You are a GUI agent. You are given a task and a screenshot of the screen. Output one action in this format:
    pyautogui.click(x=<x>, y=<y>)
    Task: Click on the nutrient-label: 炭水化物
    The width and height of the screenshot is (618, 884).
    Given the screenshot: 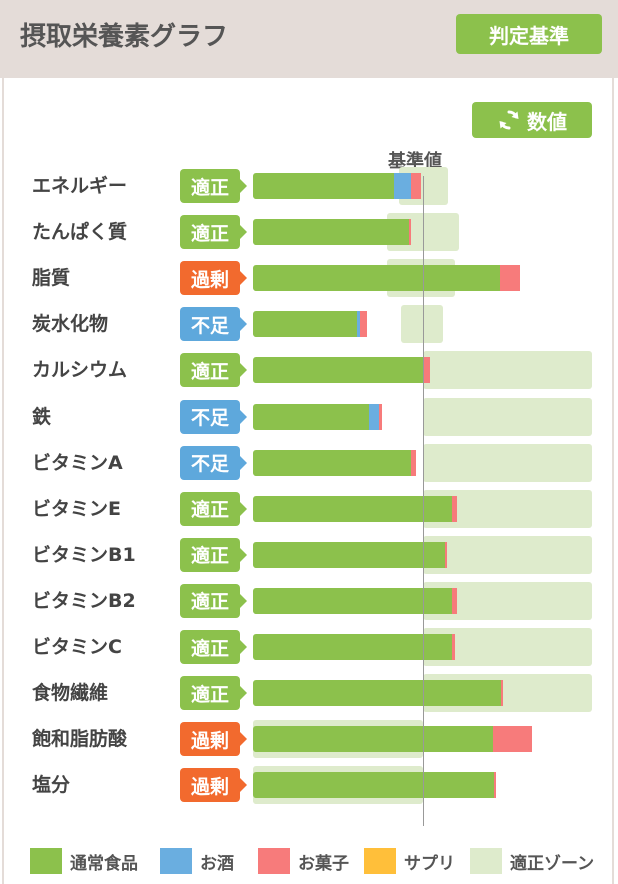 What is the action you would take?
    pyautogui.click(x=70, y=324)
    